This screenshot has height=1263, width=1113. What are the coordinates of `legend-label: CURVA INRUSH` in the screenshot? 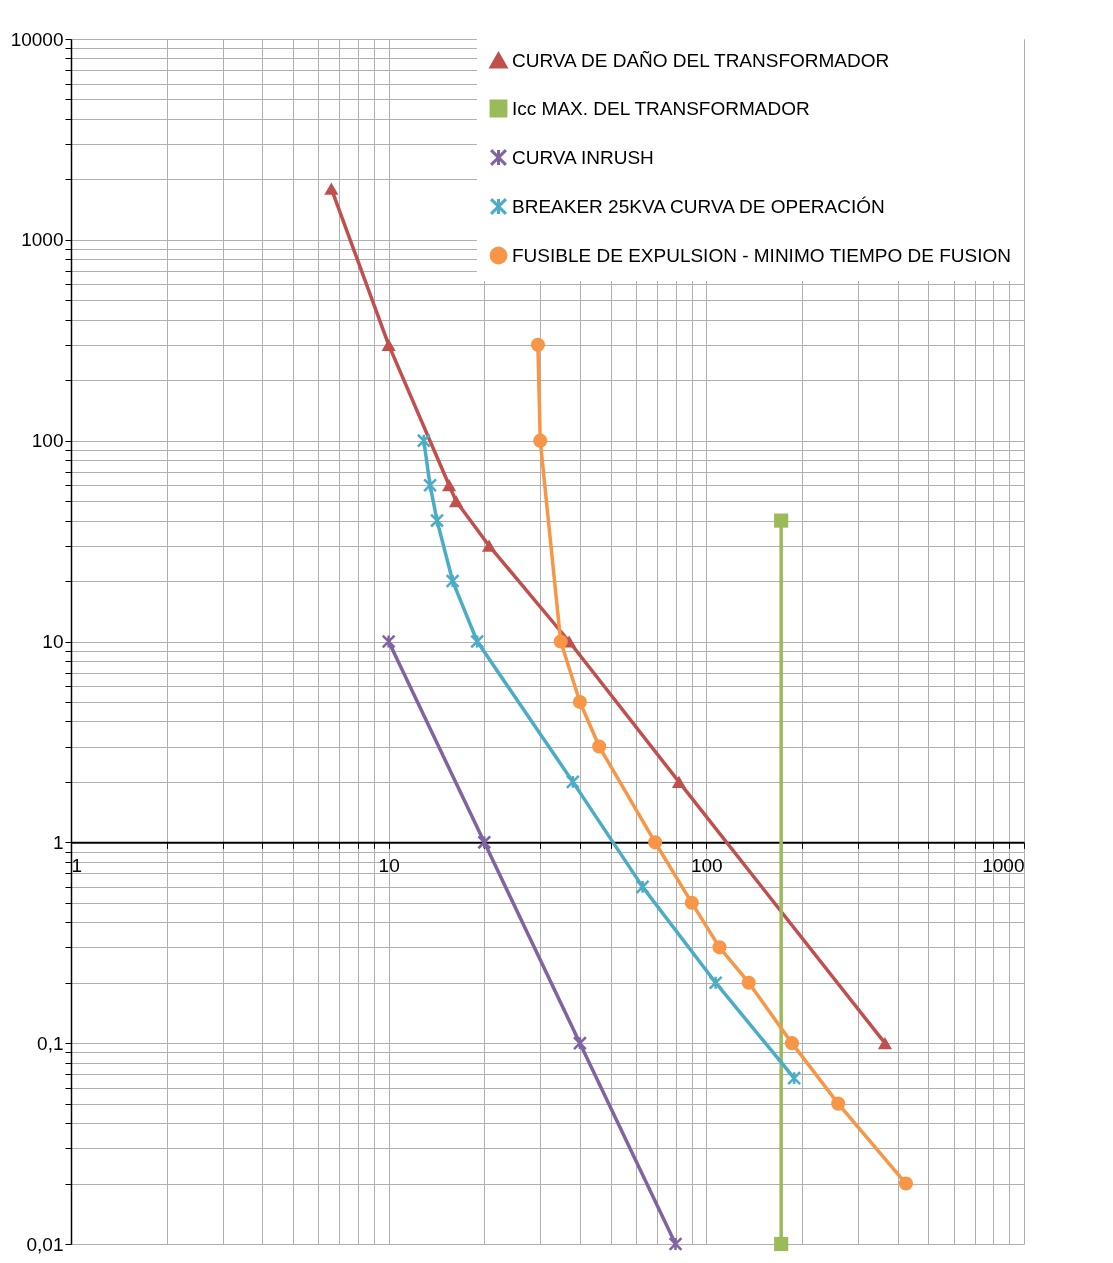 It's located at (583, 157).